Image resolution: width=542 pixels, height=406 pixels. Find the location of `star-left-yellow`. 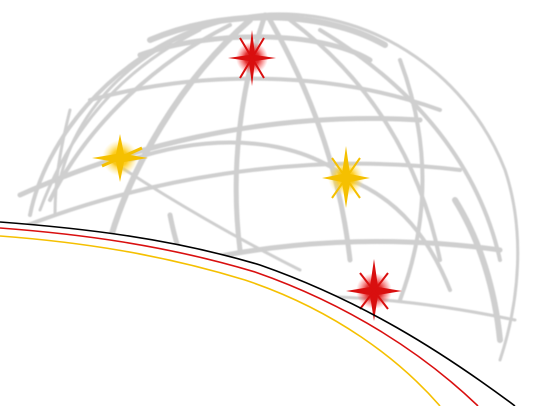

star-left-yellow is located at coordinates (120, 158).